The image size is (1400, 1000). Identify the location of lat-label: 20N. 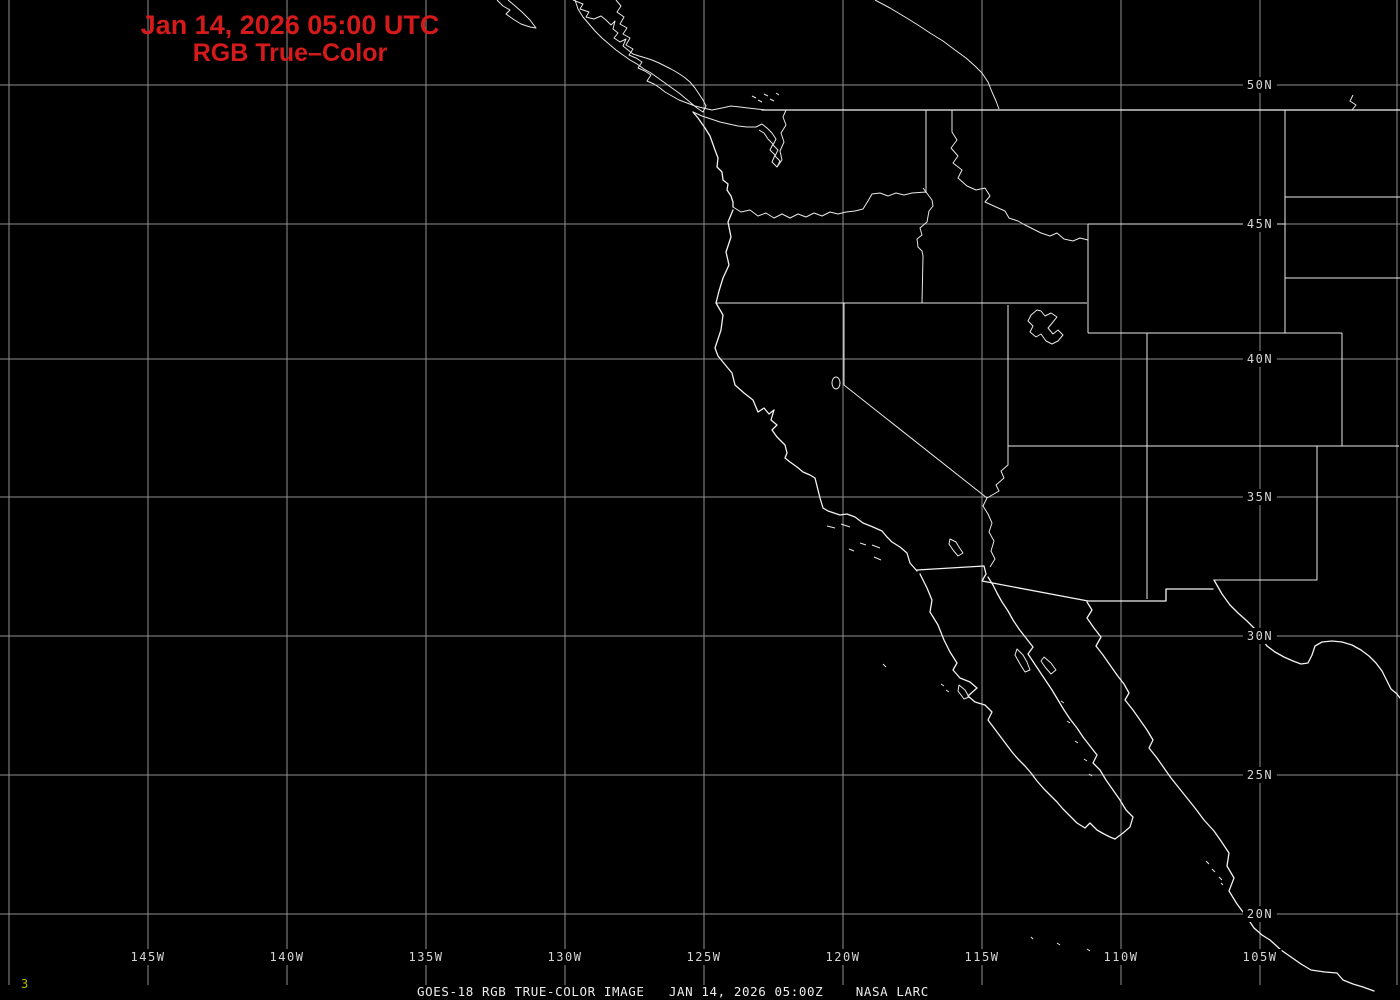
(1260, 914).